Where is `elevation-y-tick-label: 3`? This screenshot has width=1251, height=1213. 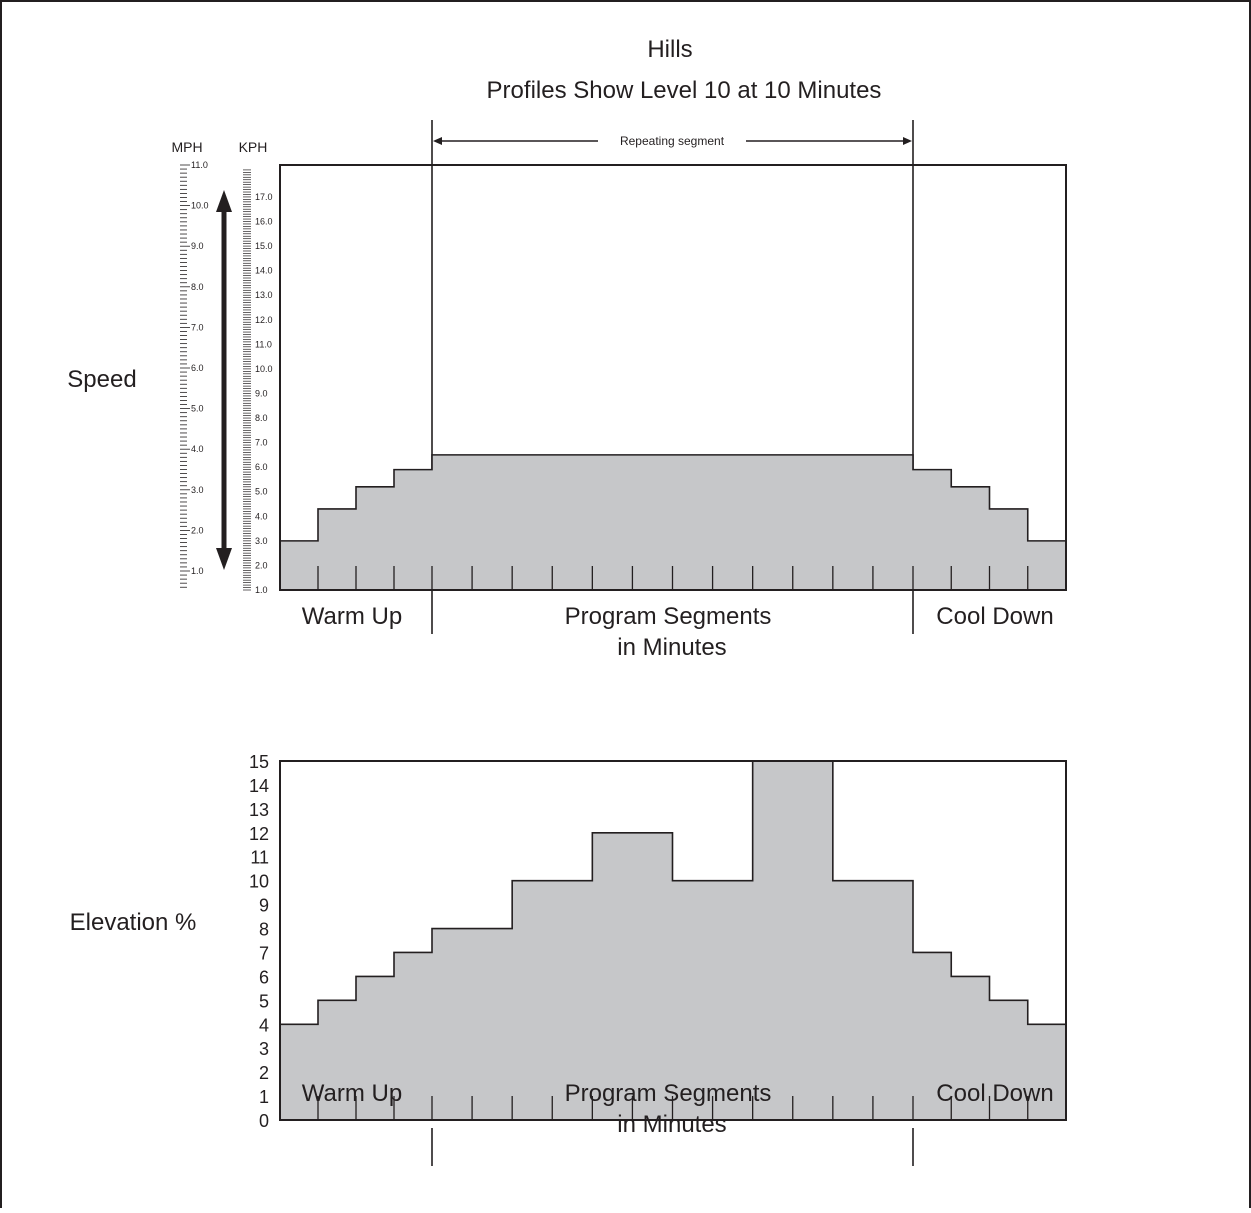
elevation-y-tick-label: 3 is located at coordinates (264, 1049).